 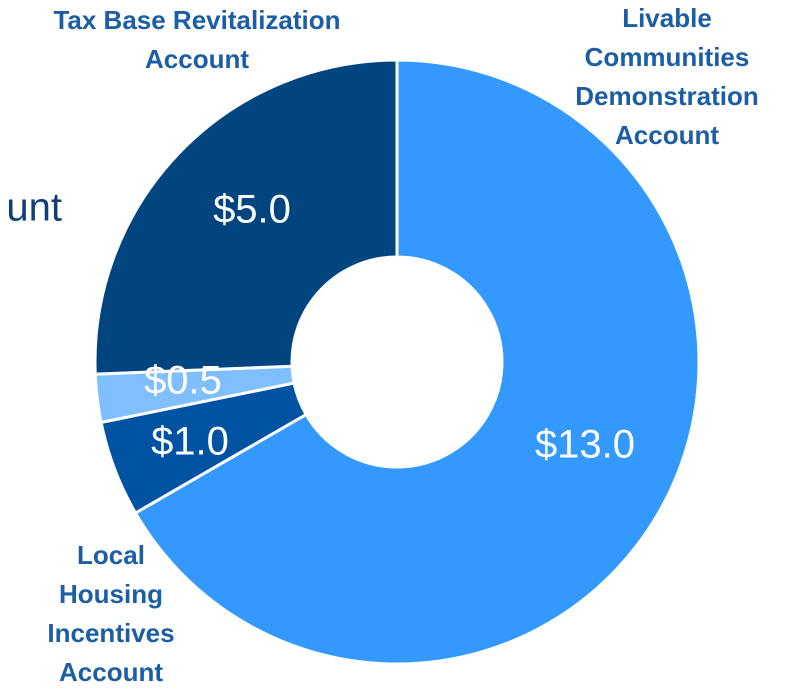 I want to click on value-label: $13.0, so click(x=585, y=445).